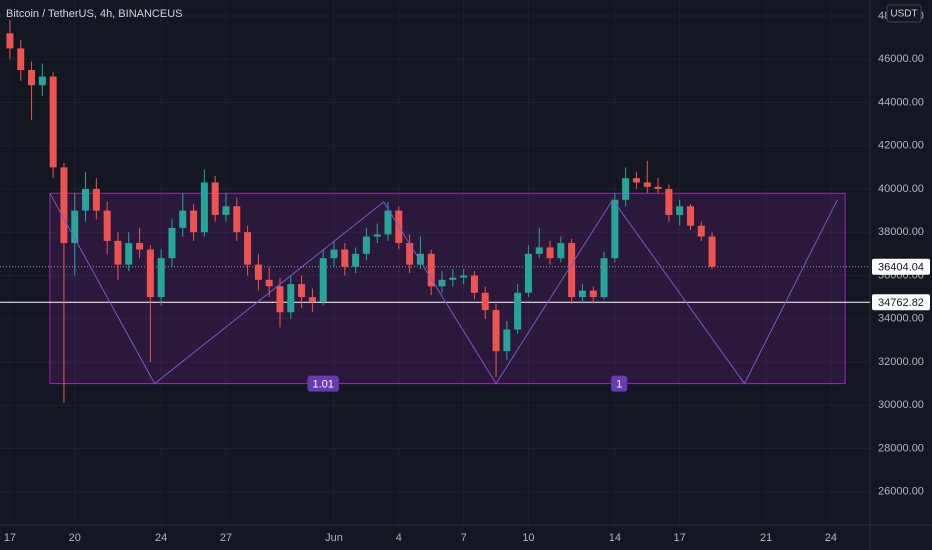  Describe the element at coordinates (901, 232) in the screenshot. I see `y-tick-label: 38000.00` at that location.